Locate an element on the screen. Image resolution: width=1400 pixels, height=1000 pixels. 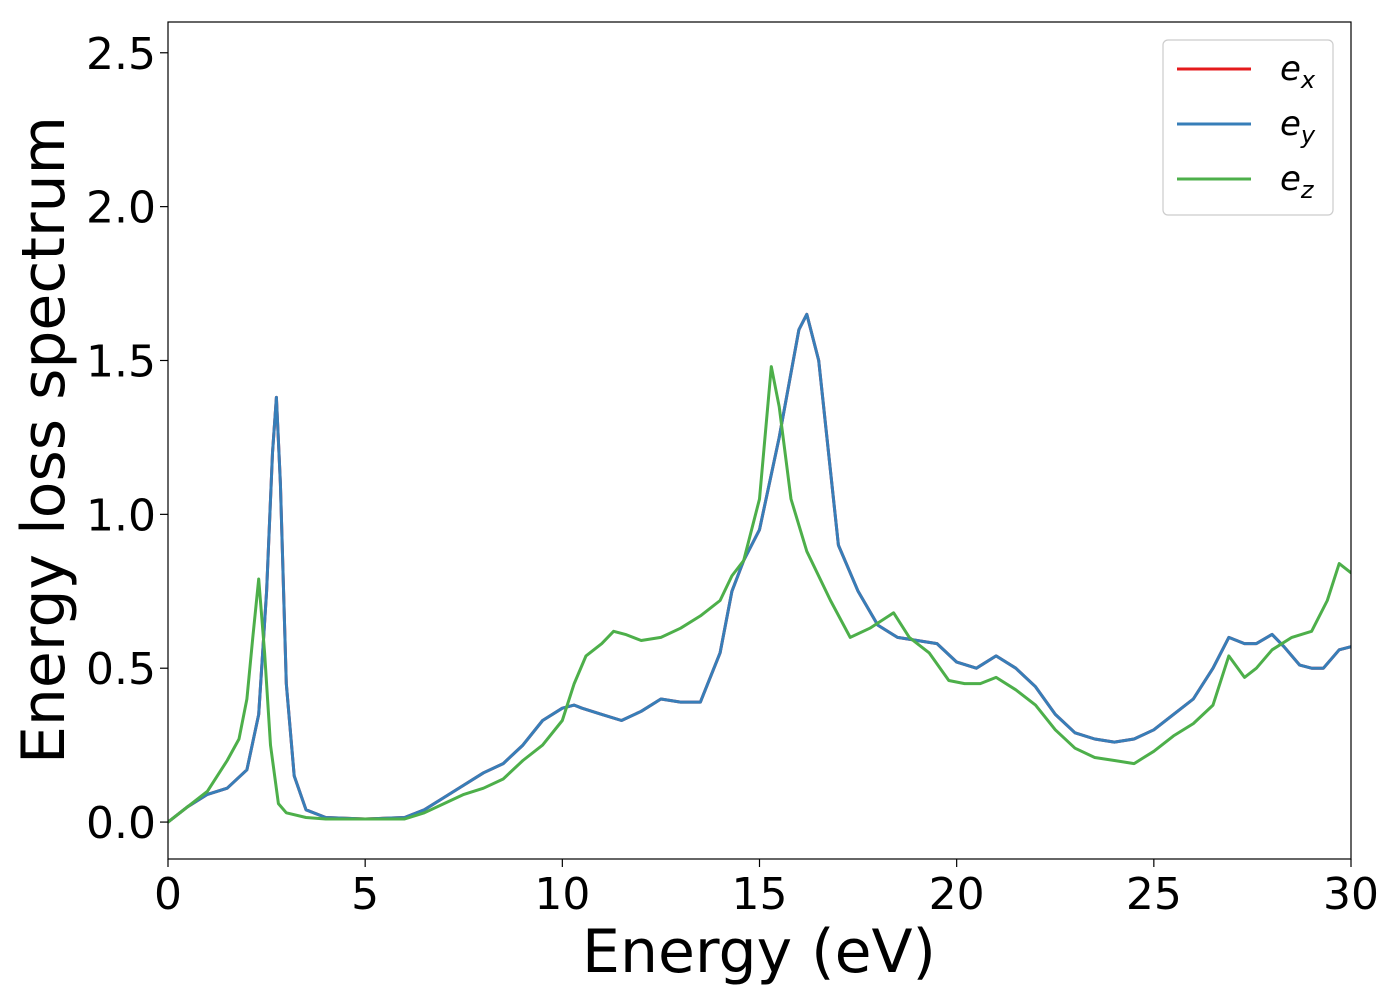
legend-label-e-y: ey is located at coordinates (1298, 126).